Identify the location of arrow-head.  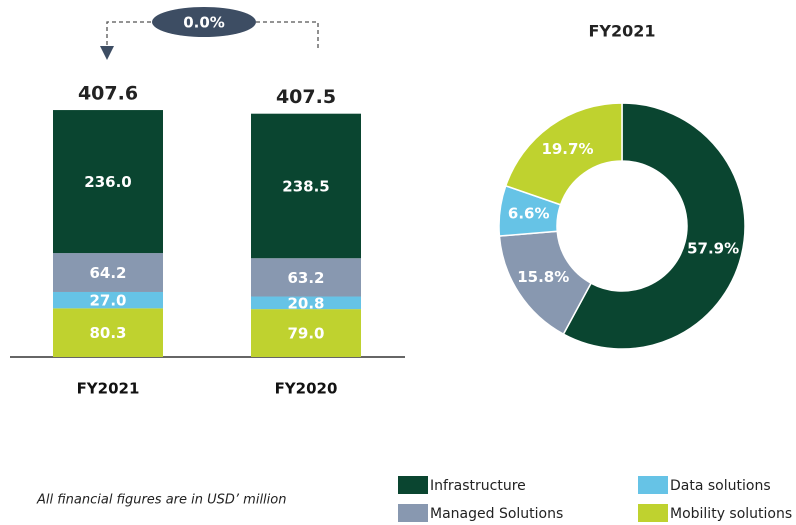
(107, 53).